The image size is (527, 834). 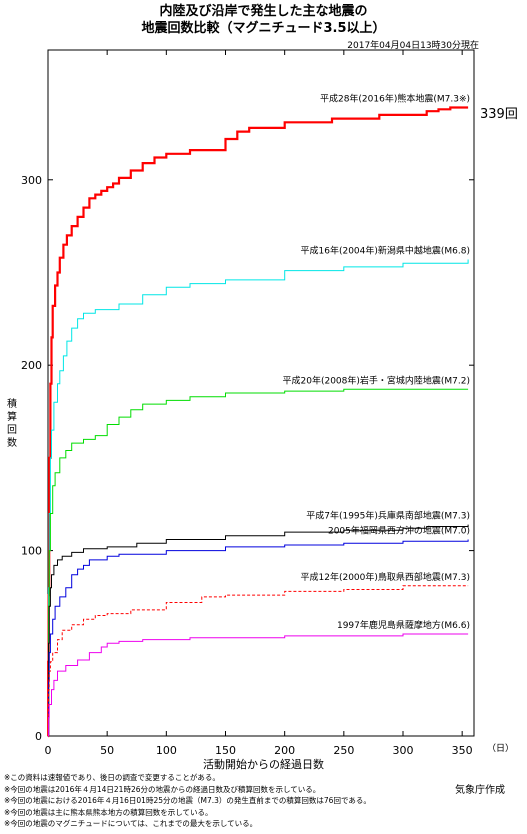 What do you see at coordinates (31, 180) in the screenshot?
I see `y-tick-label: 300` at bounding box center [31, 180].